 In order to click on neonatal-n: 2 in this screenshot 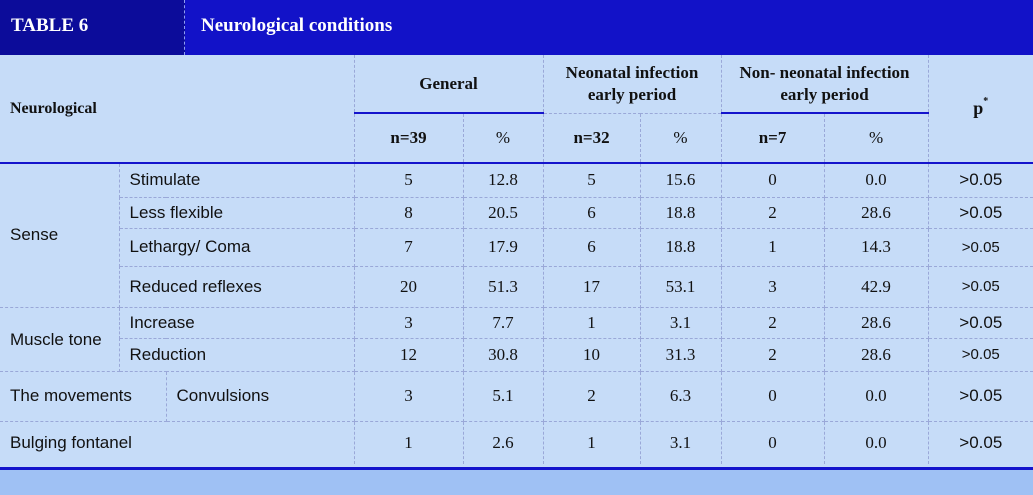, I will do `click(592, 396)`.